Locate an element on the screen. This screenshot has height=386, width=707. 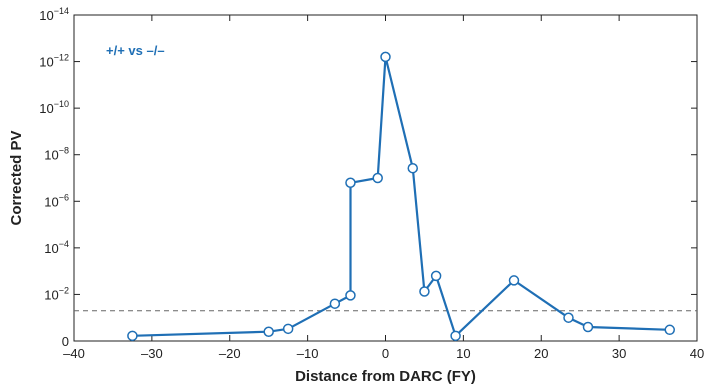
x-tick-label: –30 is located at coordinates (152, 353).